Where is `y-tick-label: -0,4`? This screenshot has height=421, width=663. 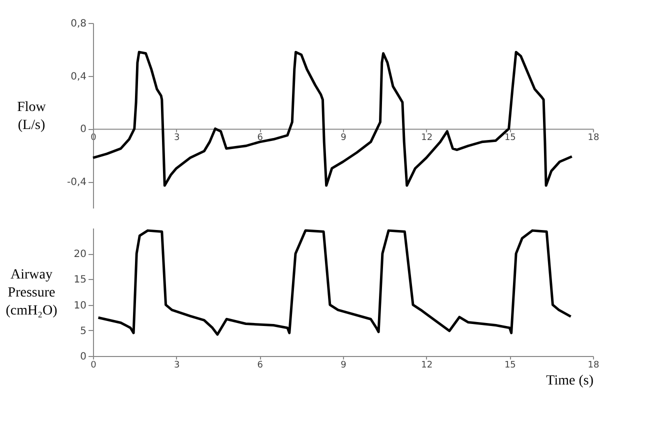 y-tick-label: -0,4 is located at coordinates (76, 182).